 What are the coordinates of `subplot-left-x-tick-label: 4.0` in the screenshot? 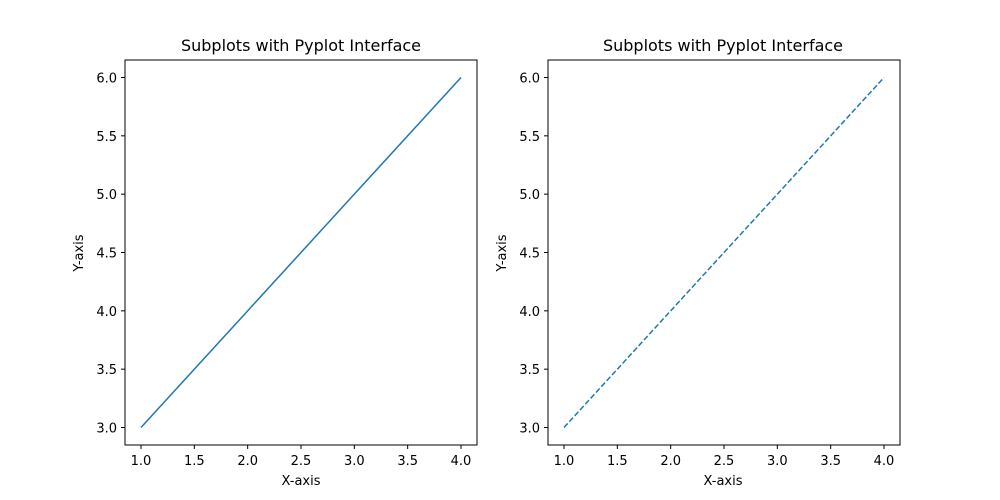 It's located at (461, 461).